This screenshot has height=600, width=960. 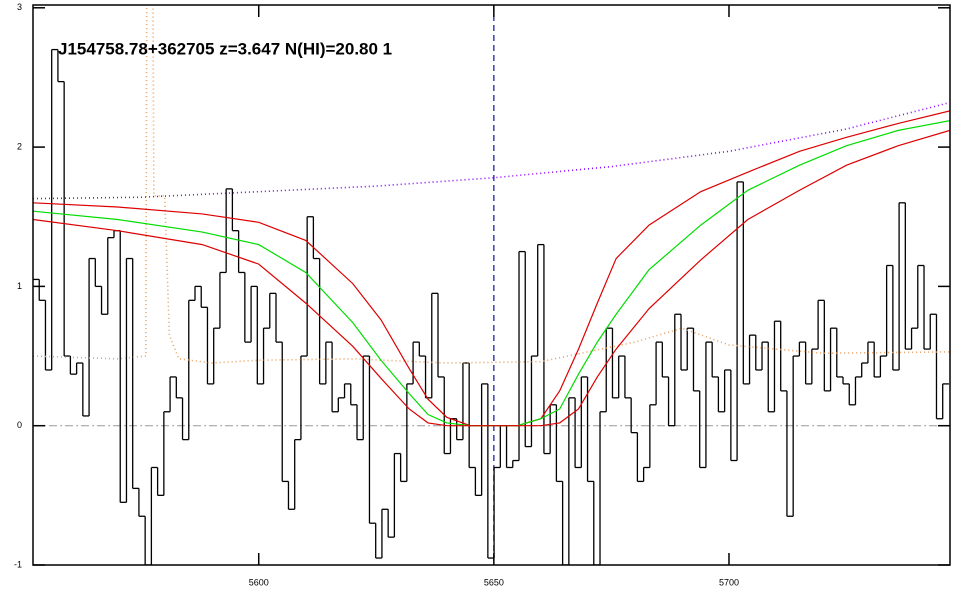 What do you see at coordinates (19, 425) in the screenshot?
I see `y-tick-label: 0` at bounding box center [19, 425].